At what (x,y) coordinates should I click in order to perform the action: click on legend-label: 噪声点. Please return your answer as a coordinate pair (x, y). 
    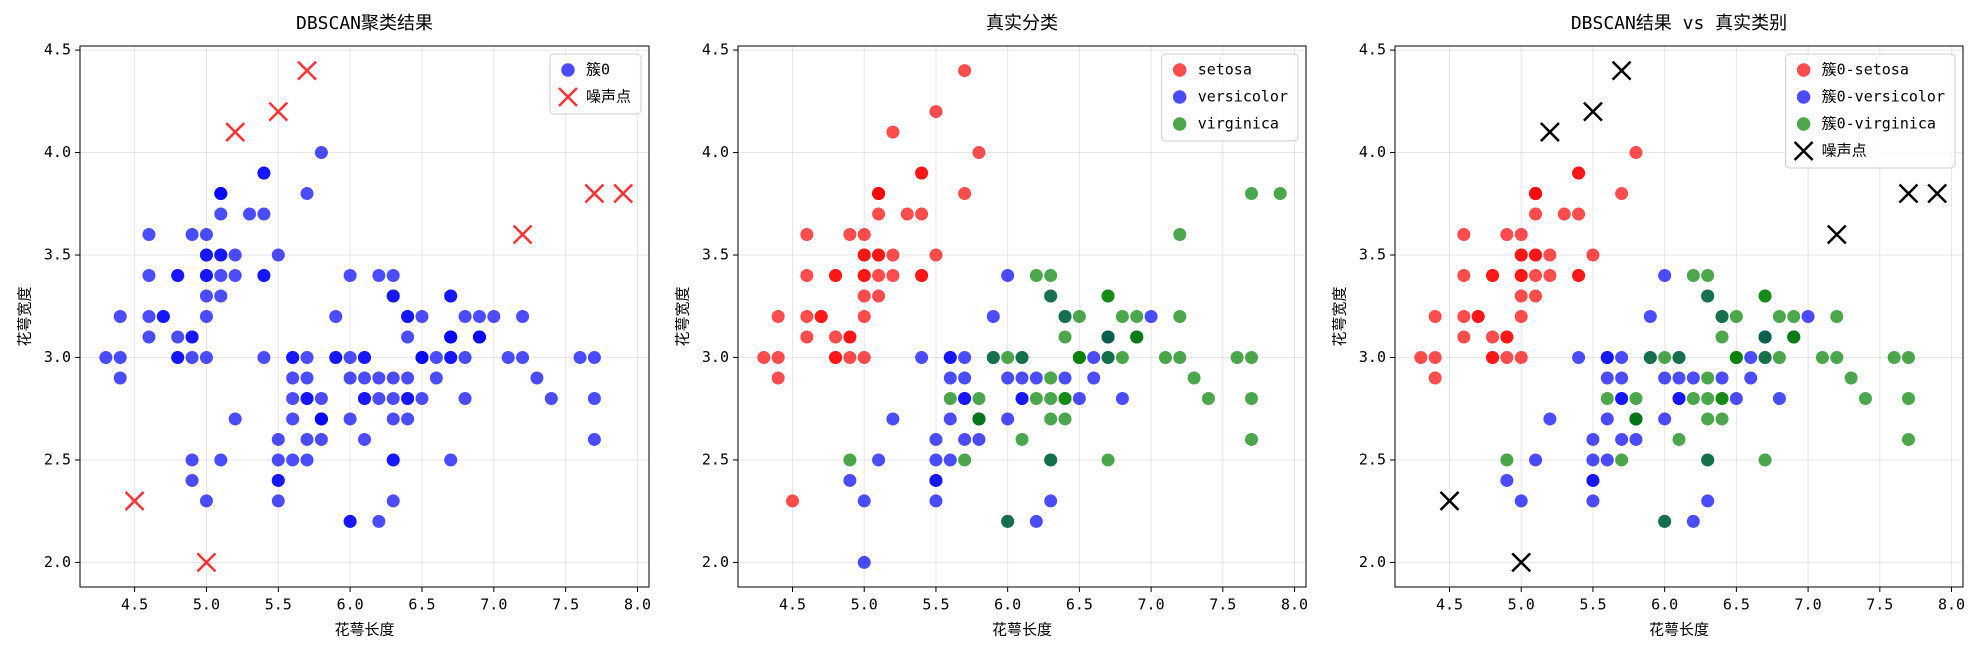
    Looking at the image, I should click on (1844, 151).